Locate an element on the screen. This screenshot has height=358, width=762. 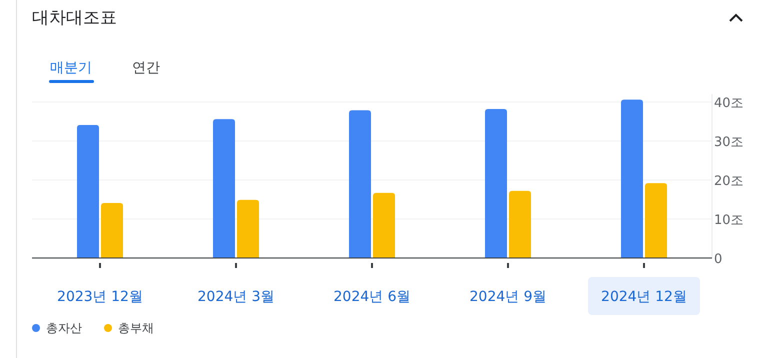
y-tick-label: 0 is located at coordinates (718, 259).